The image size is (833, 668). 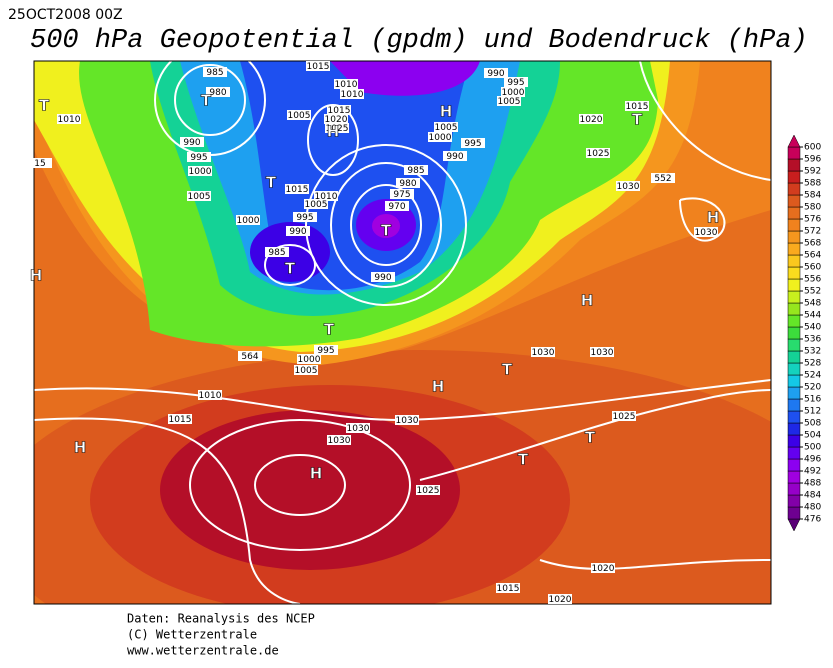 I want to click on colorbar-label: 504, so click(x=812, y=436).